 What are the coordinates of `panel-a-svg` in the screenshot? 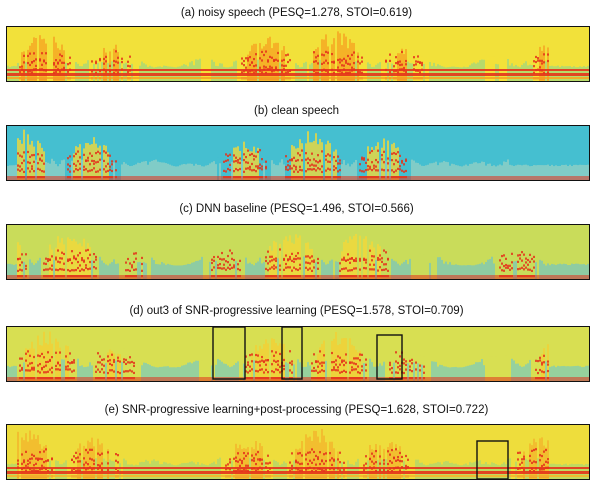 It's located at (298, 54).